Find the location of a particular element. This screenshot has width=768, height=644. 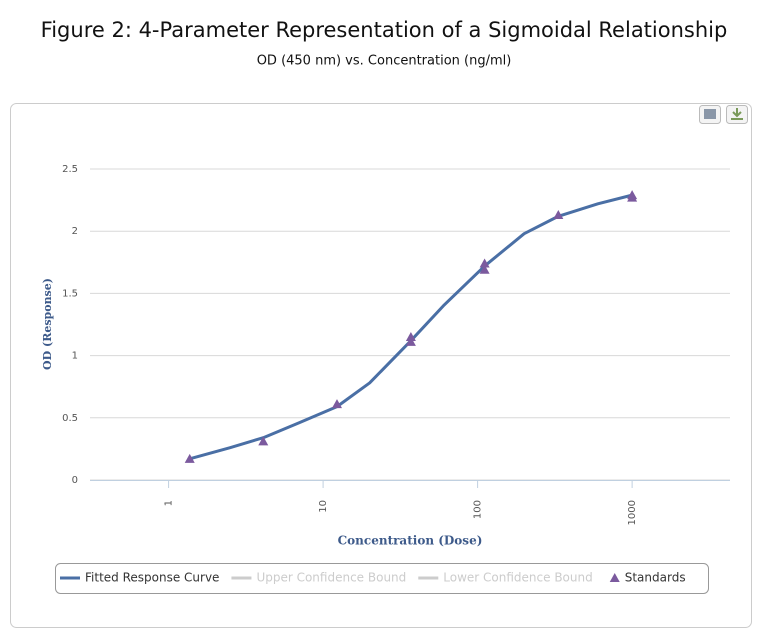

print-button is located at coordinates (710, 114).